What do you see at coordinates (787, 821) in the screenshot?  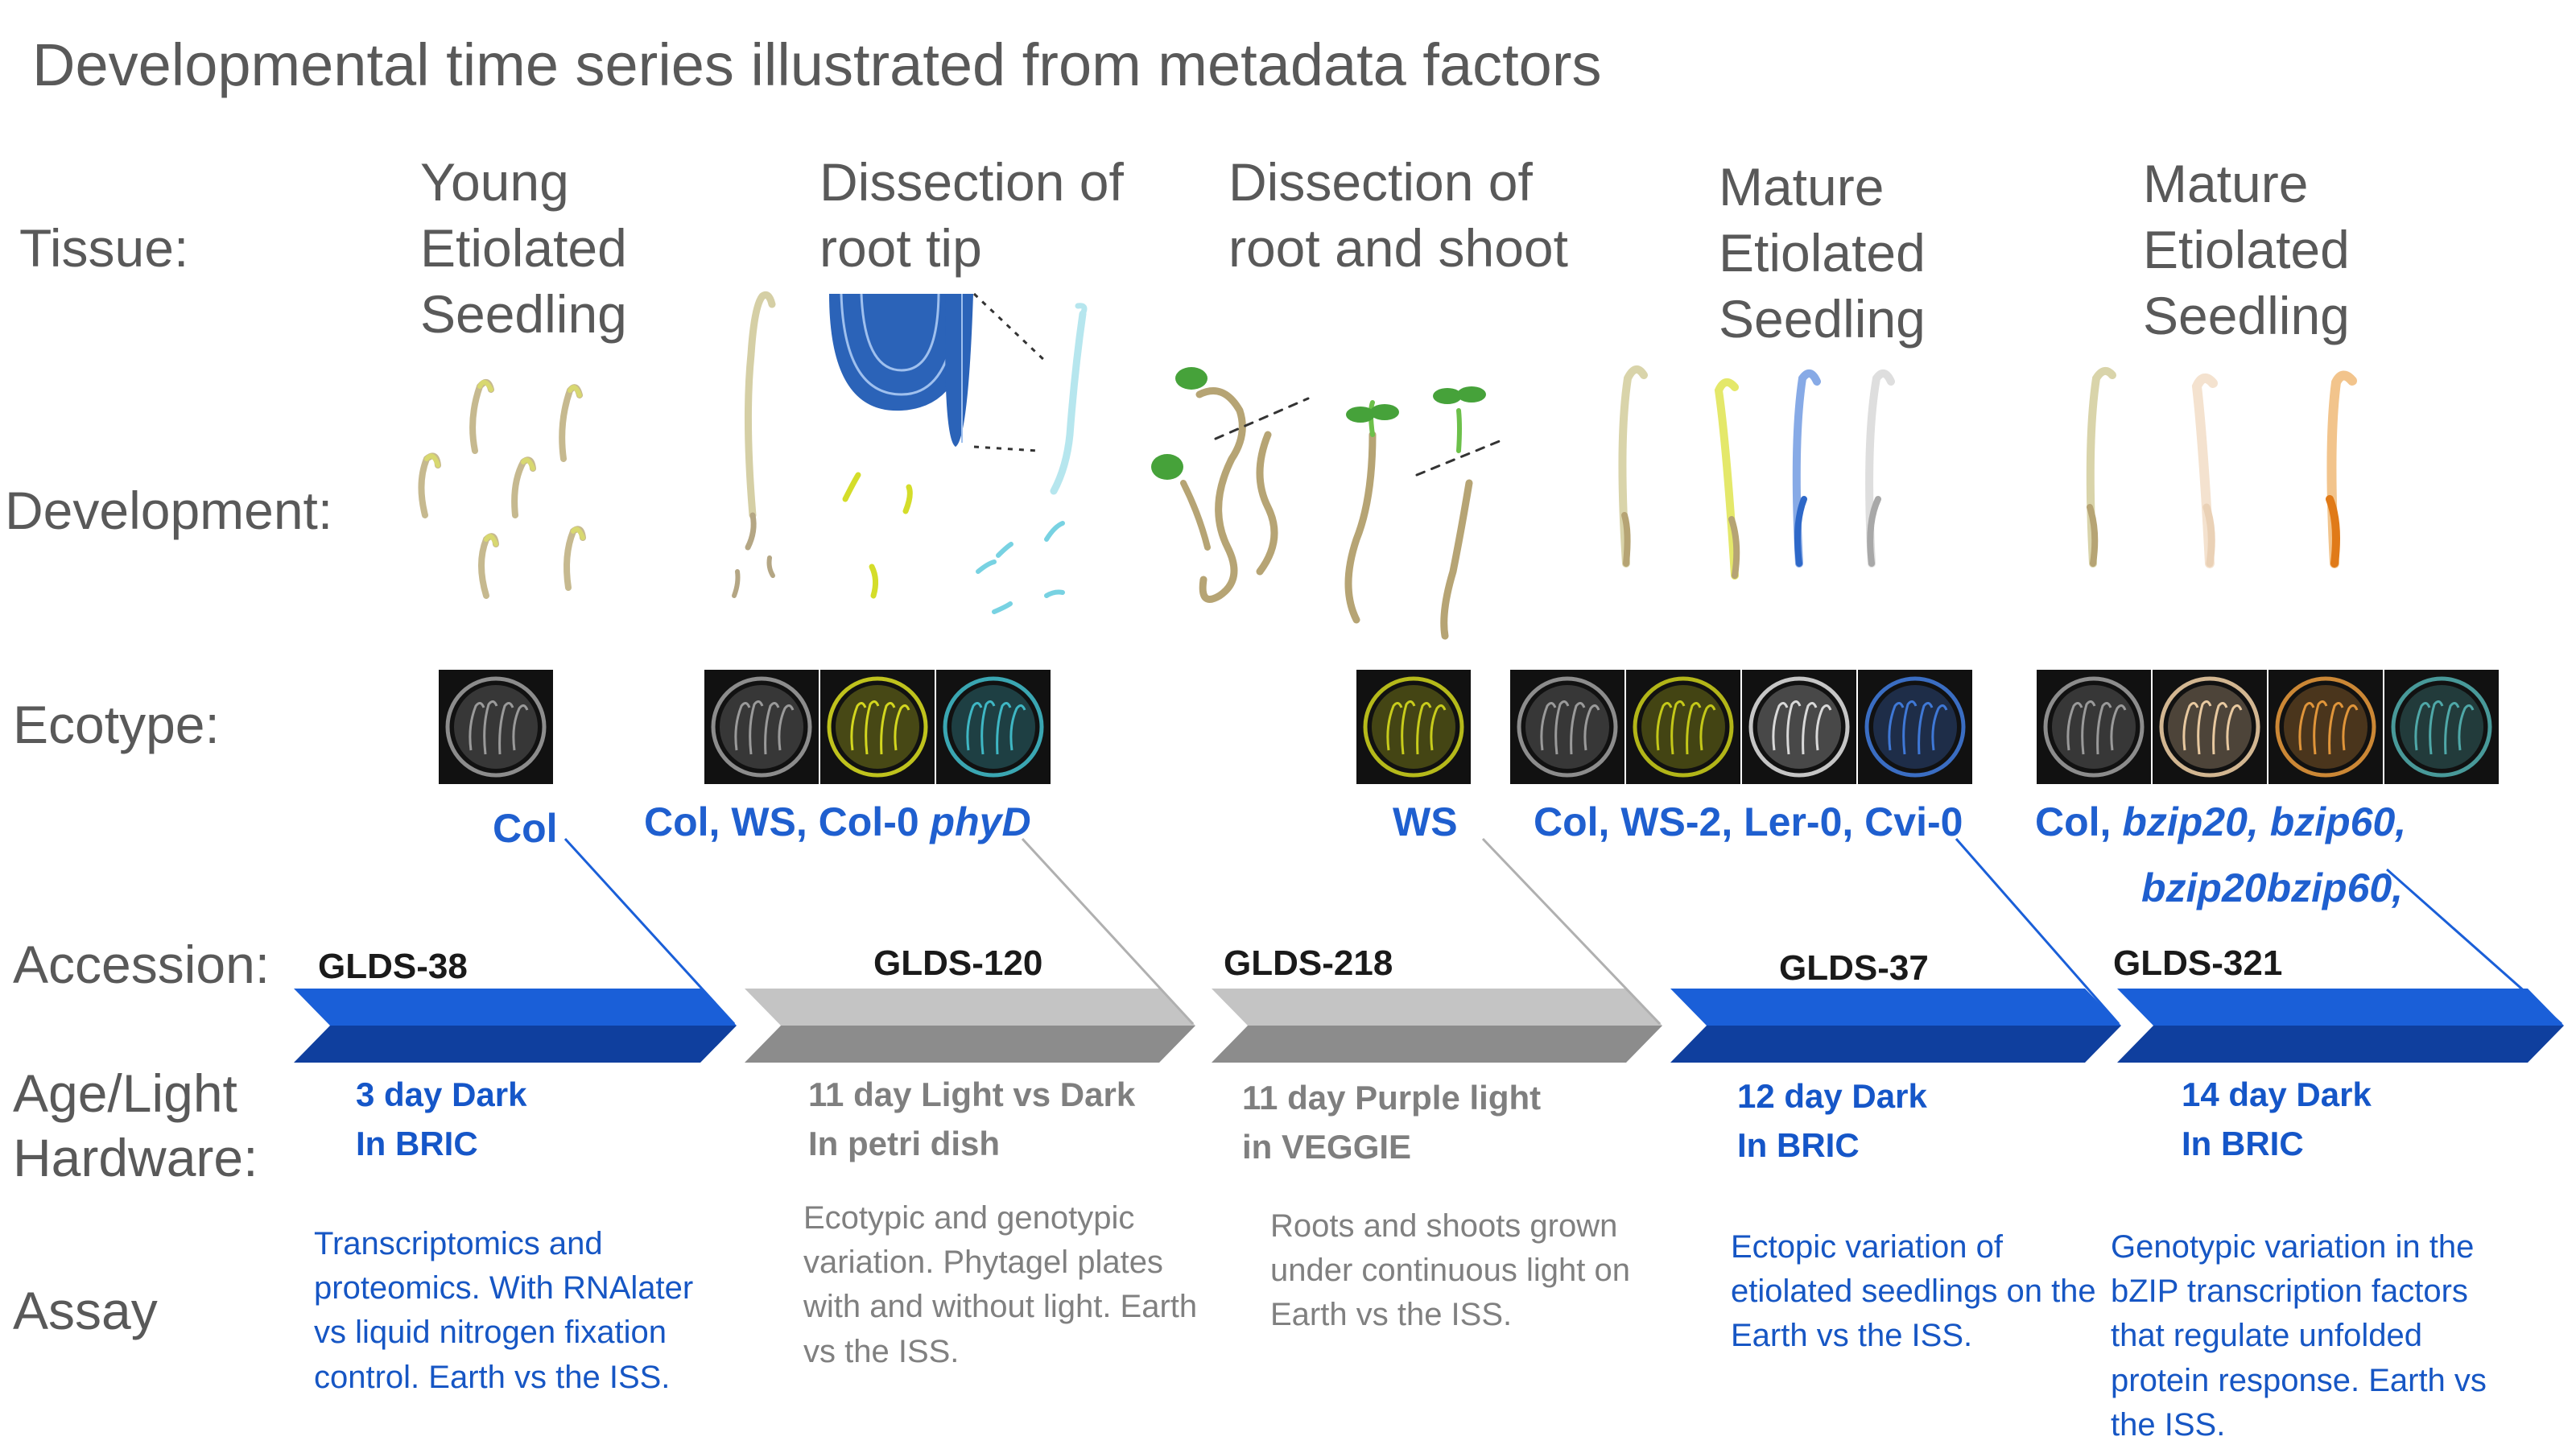 I see `ecotype-label-2-text: Col, WS, Col-0` at bounding box center [787, 821].